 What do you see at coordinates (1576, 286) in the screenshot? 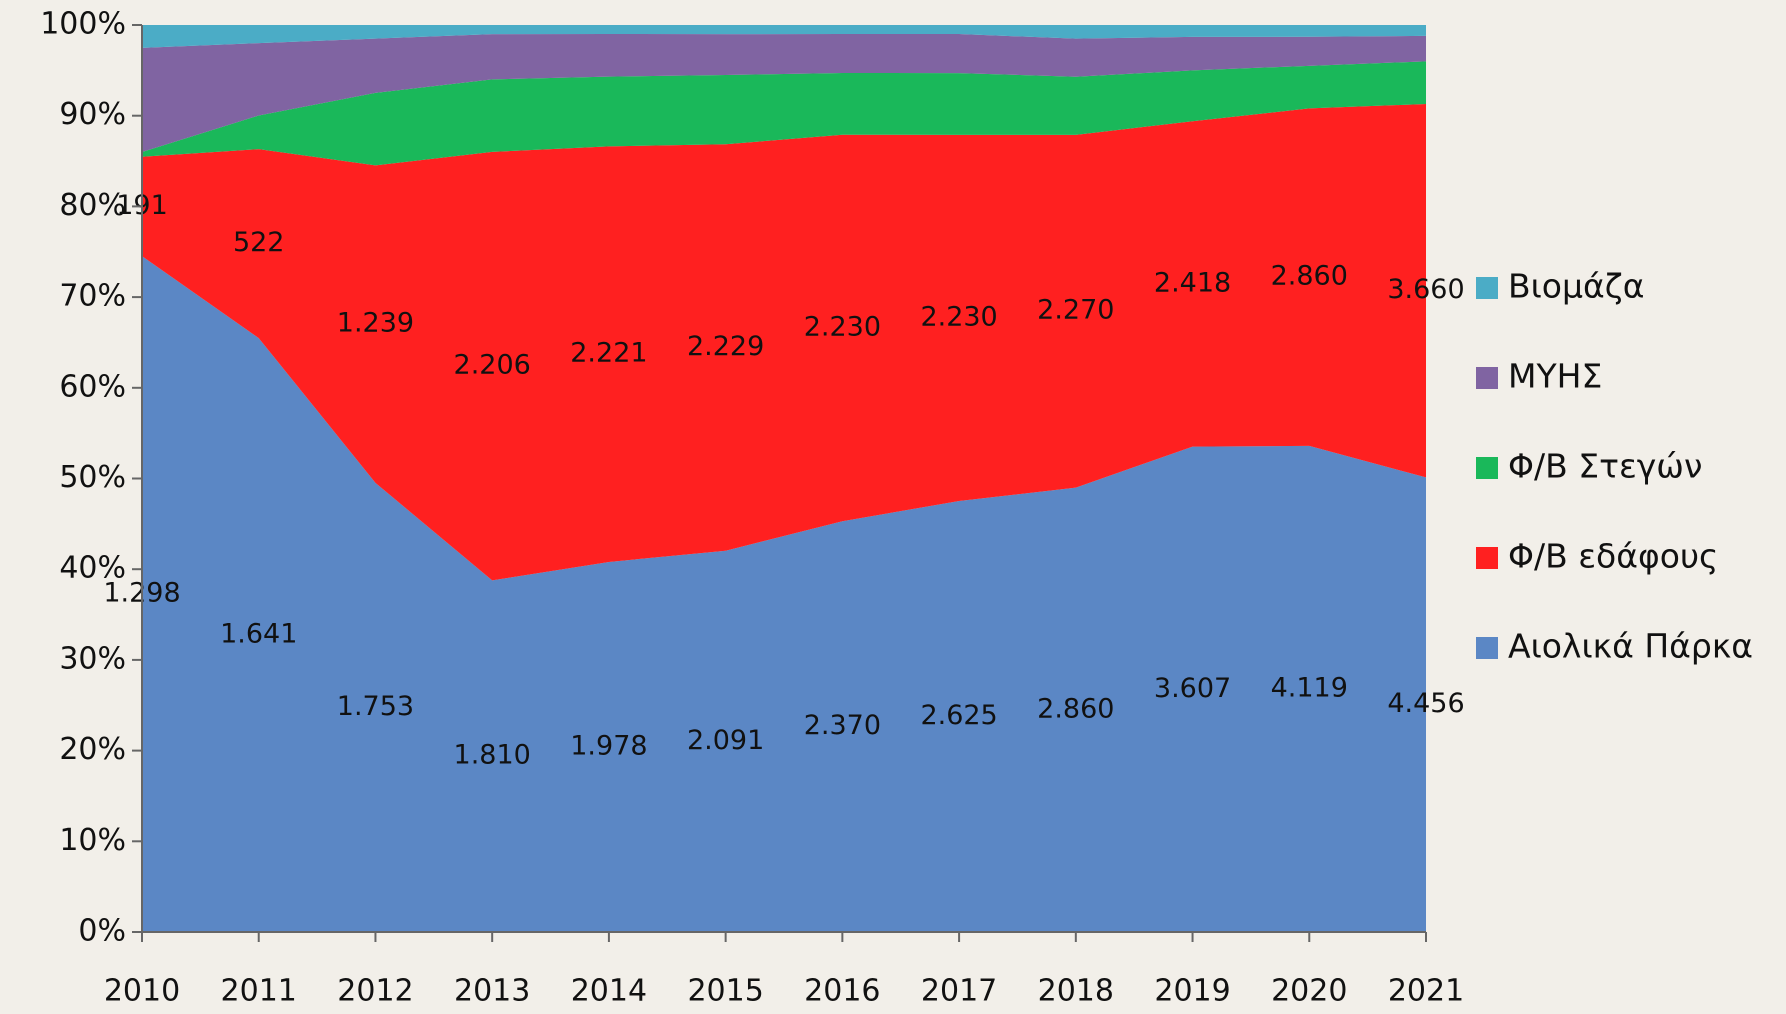
I see `legend-label: Βιομάζα` at bounding box center [1576, 286].